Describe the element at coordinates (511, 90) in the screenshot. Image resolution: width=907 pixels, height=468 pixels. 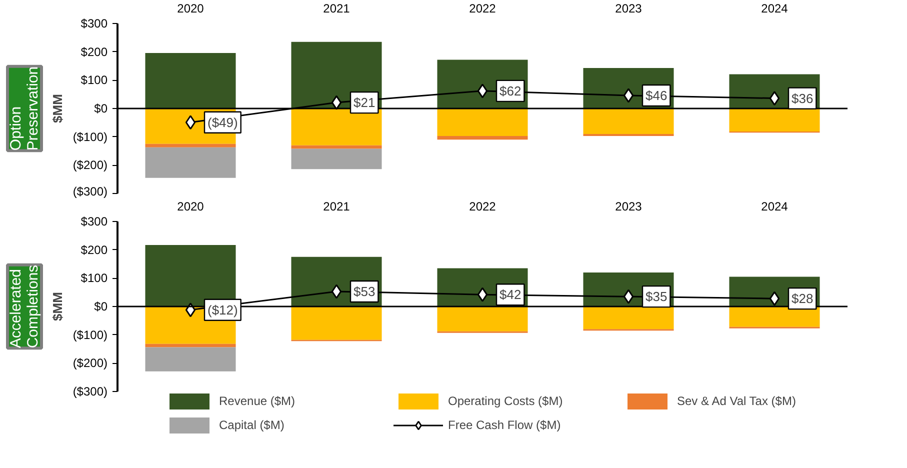
I see `data-label: $62` at that location.